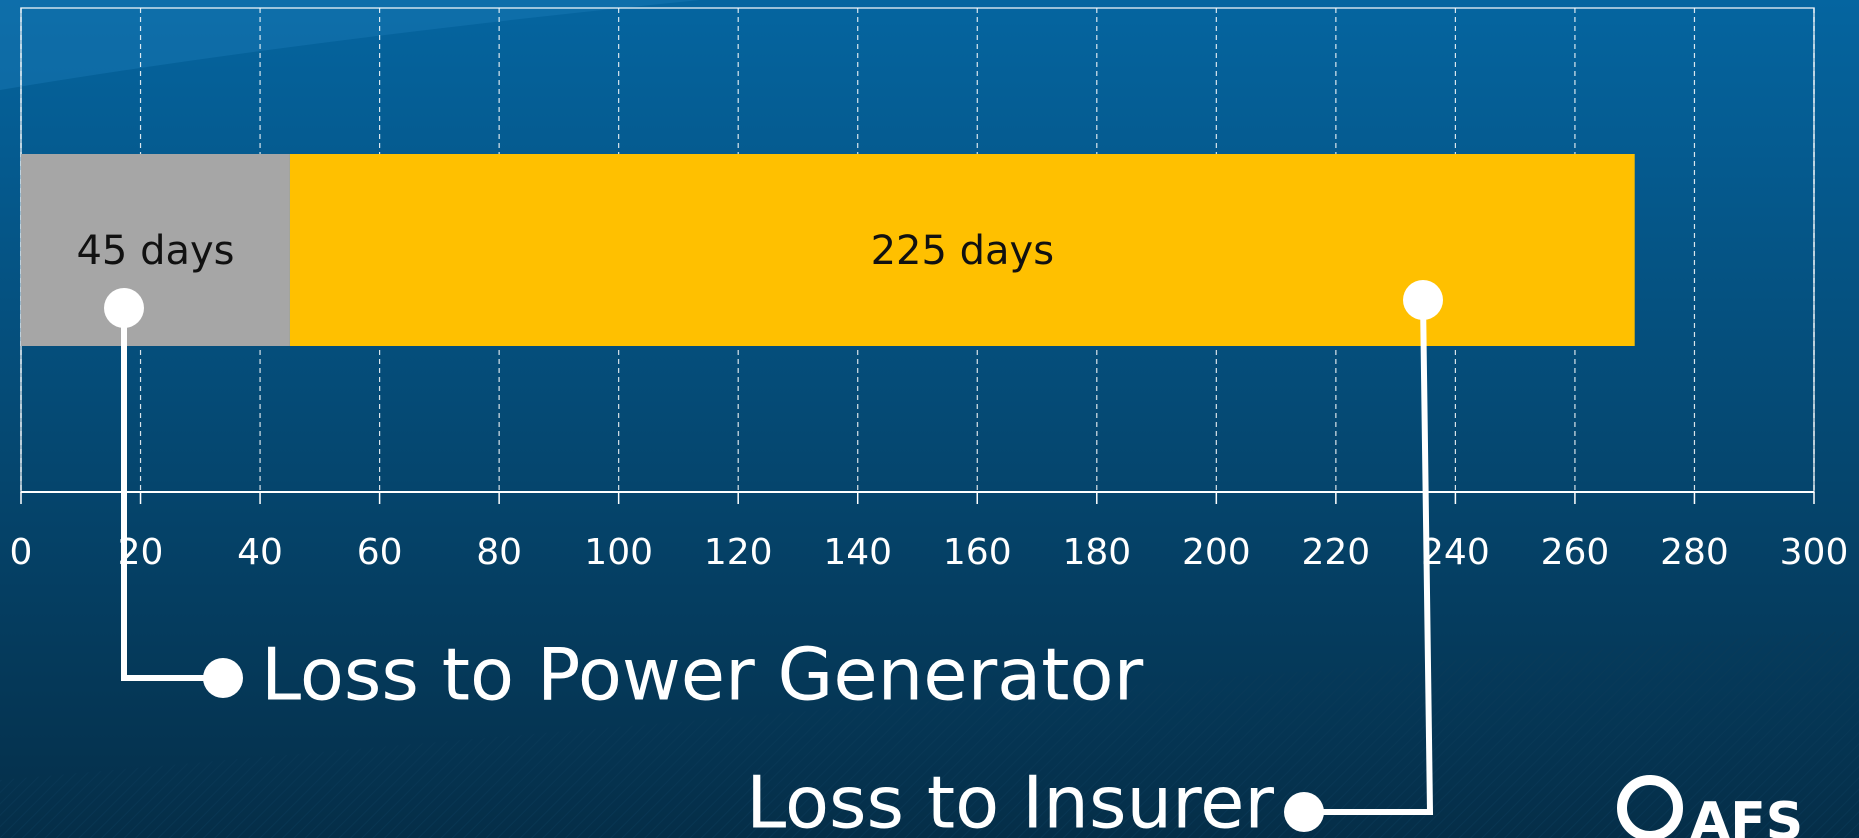 The width and height of the screenshot is (1859, 838). I want to click on x-tick-label: 140, so click(857, 552).